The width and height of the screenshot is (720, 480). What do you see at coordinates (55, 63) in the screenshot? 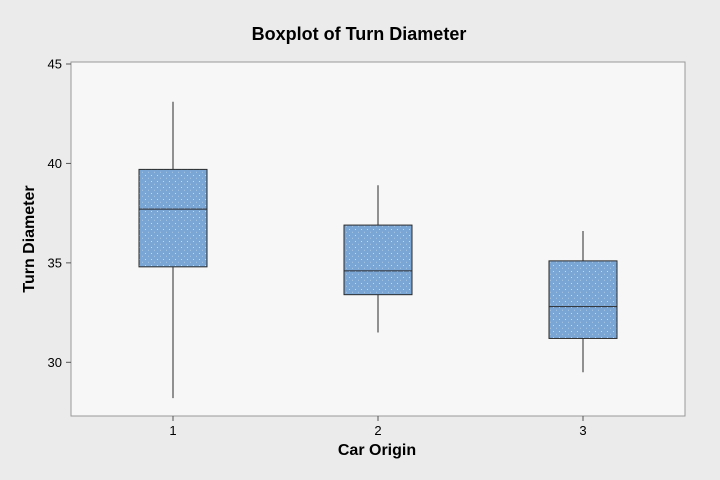
I see `y-tick-label: 45` at bounding box center [55, 63].